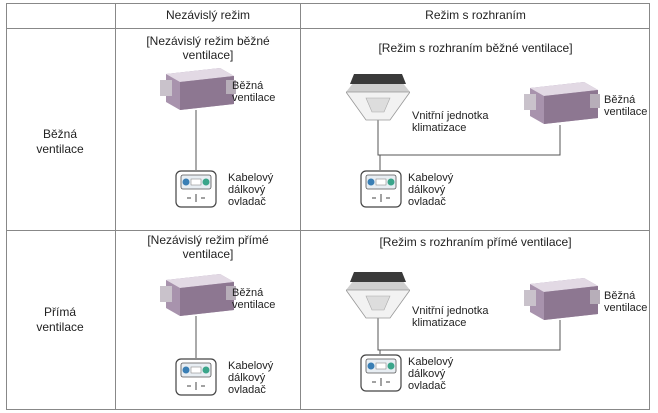  I want to click on cell-title: [Nezávislý režim přímé ventilace], so click(208, 247).